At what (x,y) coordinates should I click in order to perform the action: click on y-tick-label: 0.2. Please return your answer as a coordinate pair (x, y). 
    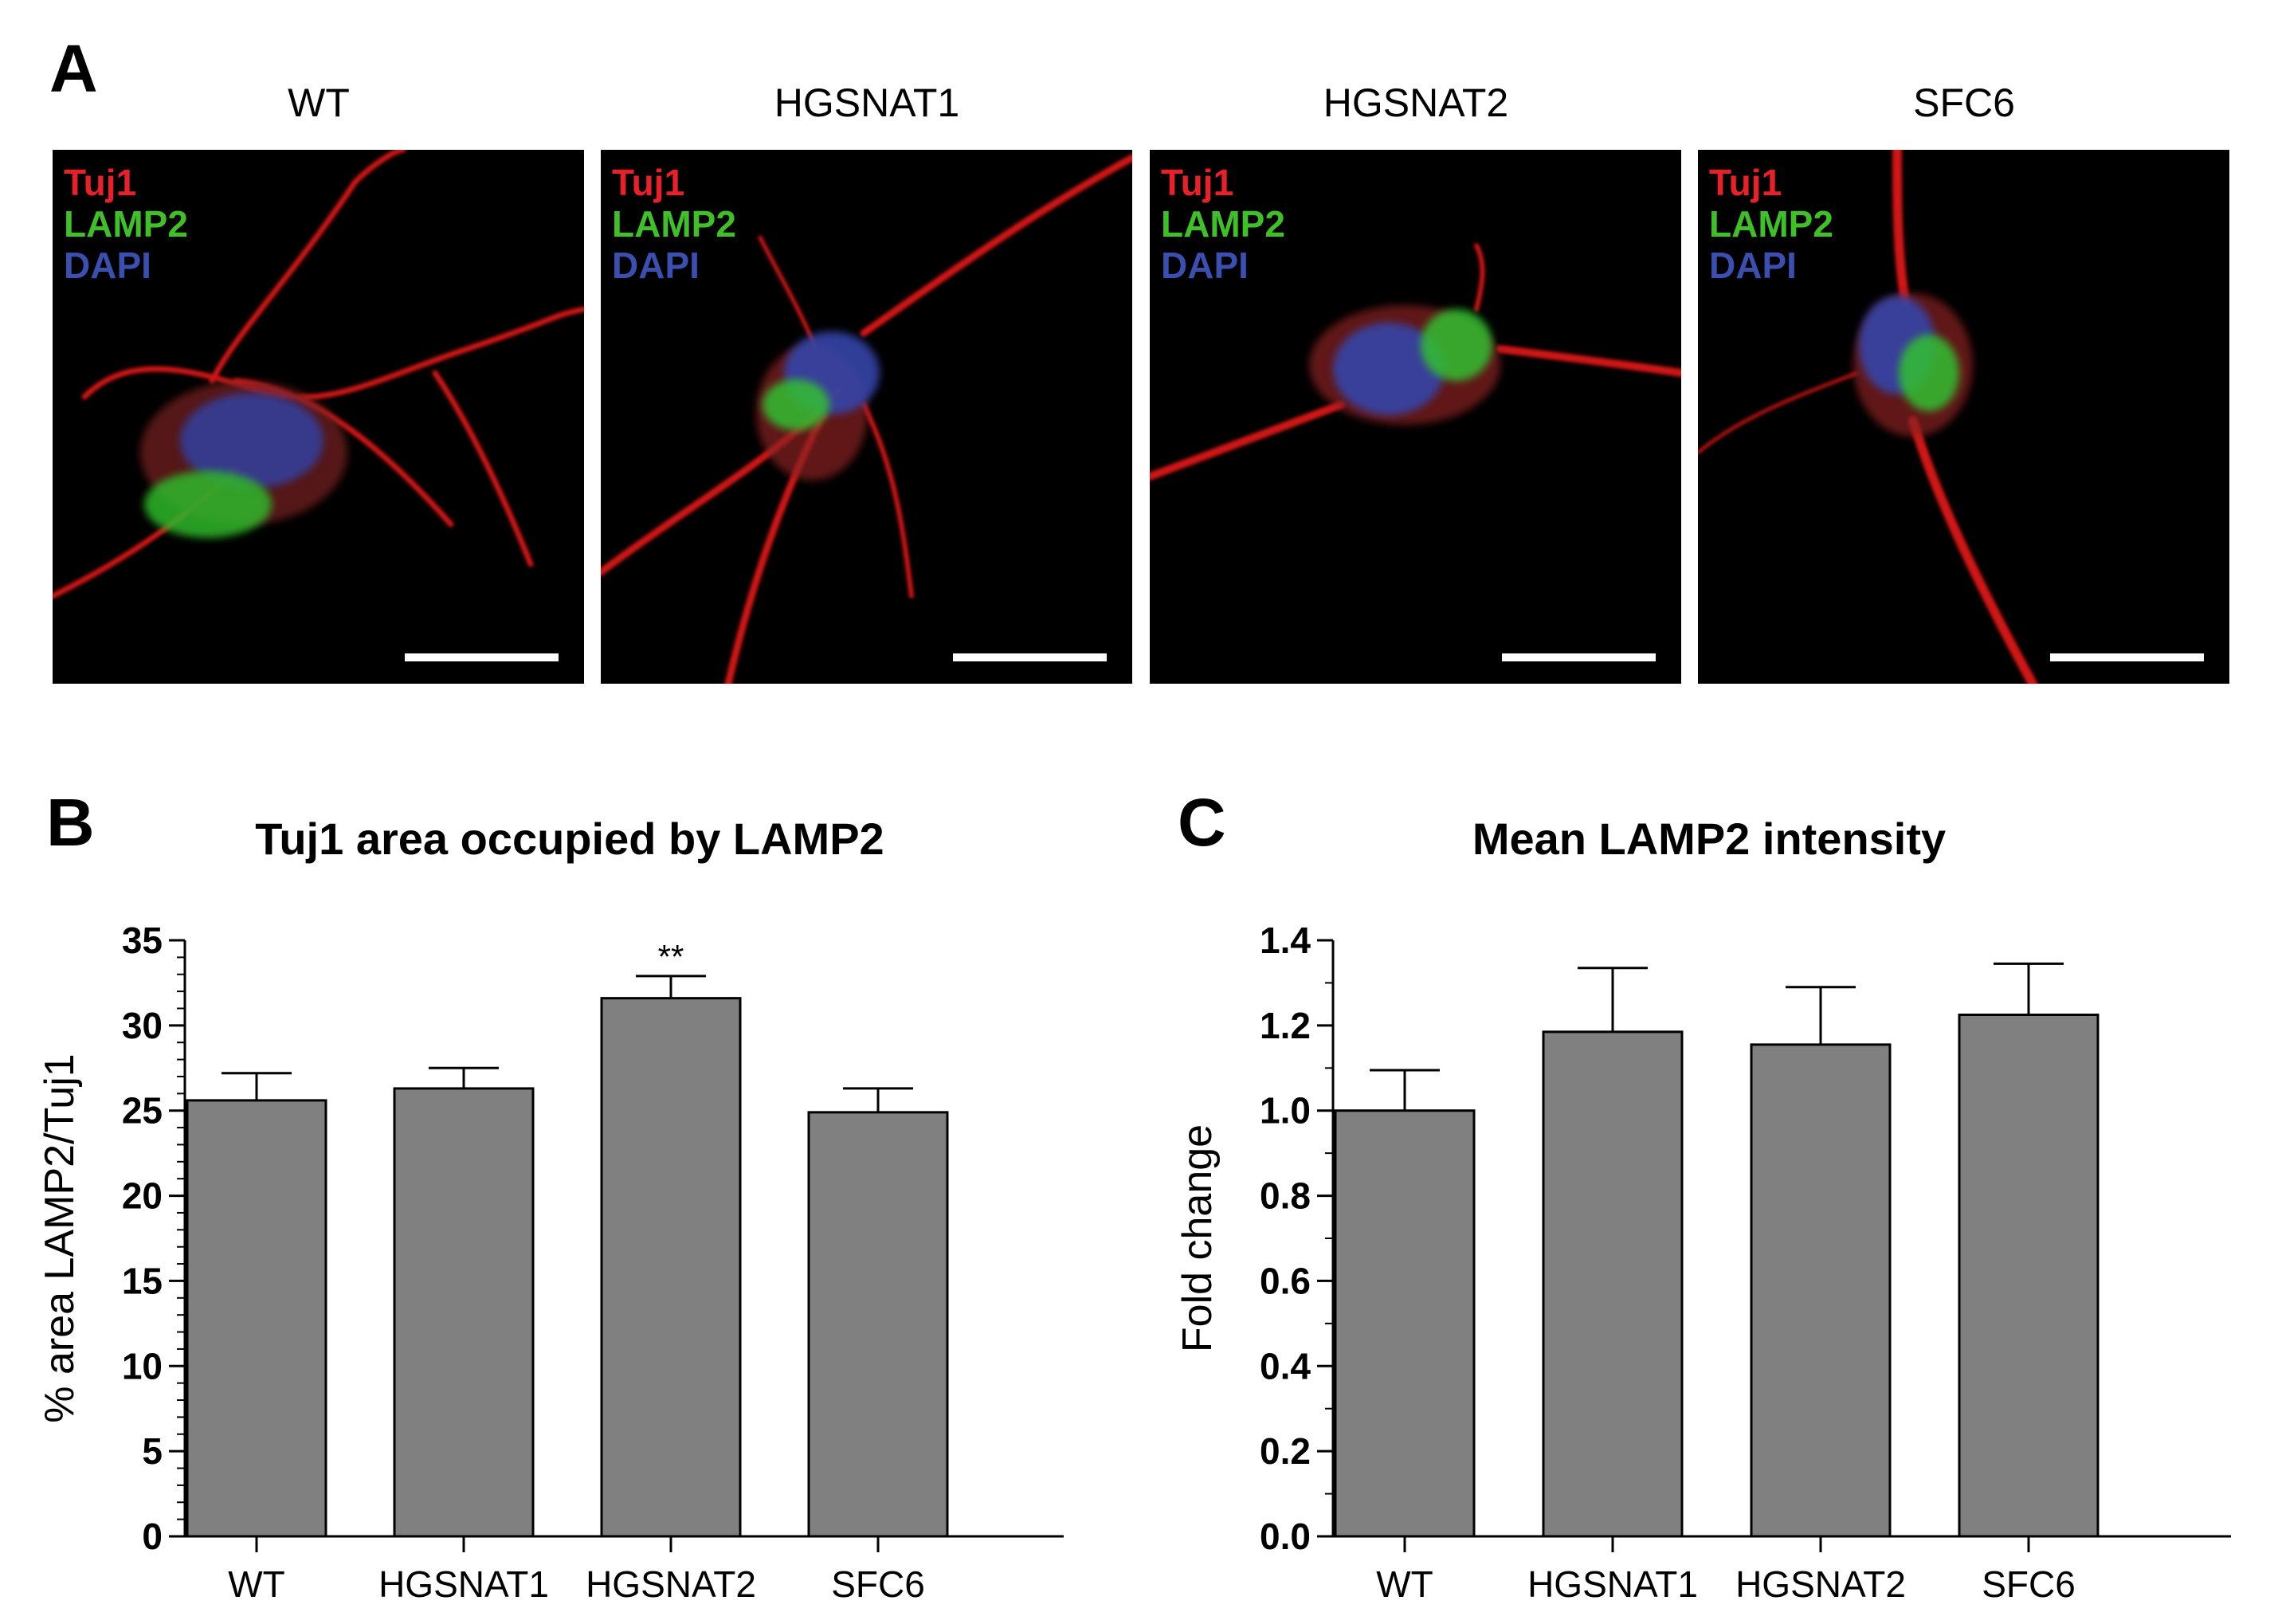
    Looking at the image, I should click on (1285, 1451).